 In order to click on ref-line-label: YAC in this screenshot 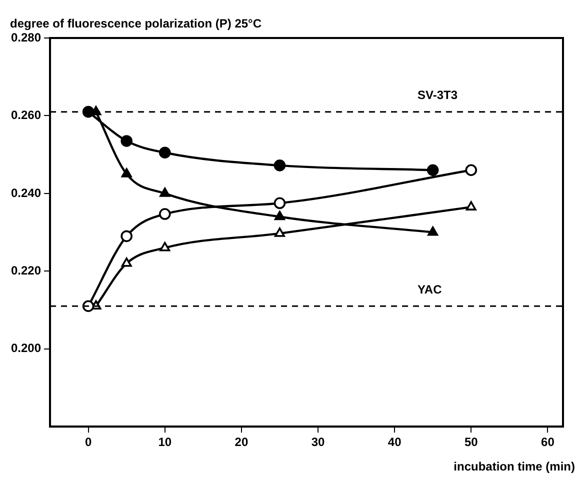, I will do `click(430, 289)`.